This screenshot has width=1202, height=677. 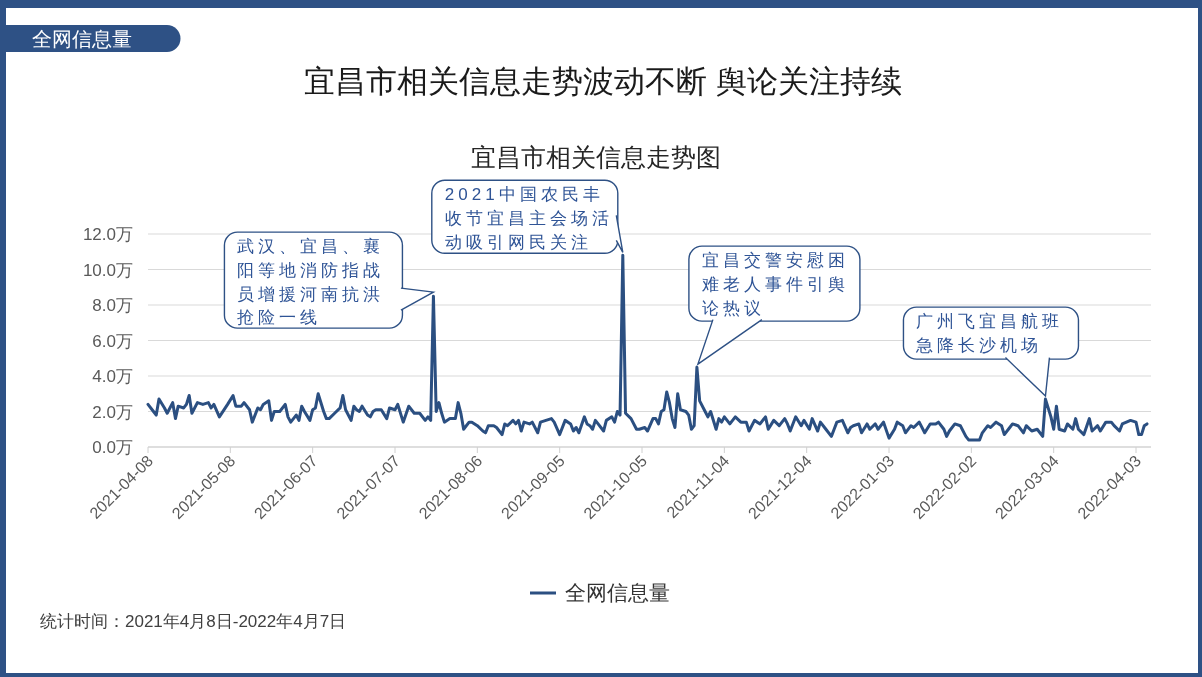 I want to click on legend-label: 全网信息量, so click(x=617, y=592).